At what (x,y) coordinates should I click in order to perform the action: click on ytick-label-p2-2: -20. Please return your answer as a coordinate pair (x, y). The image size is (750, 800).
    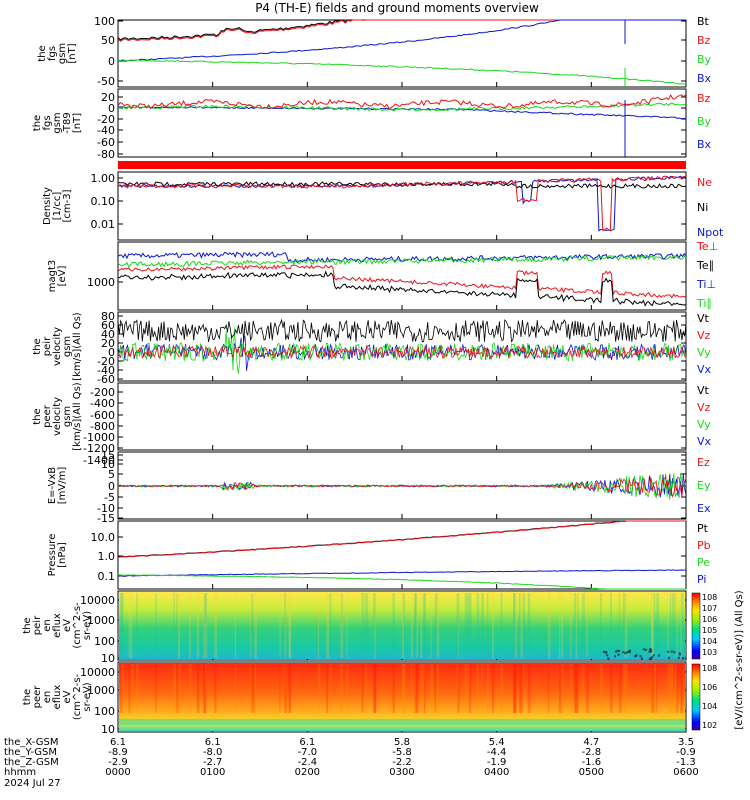
    Looking at the image, I should click on (106, 119).